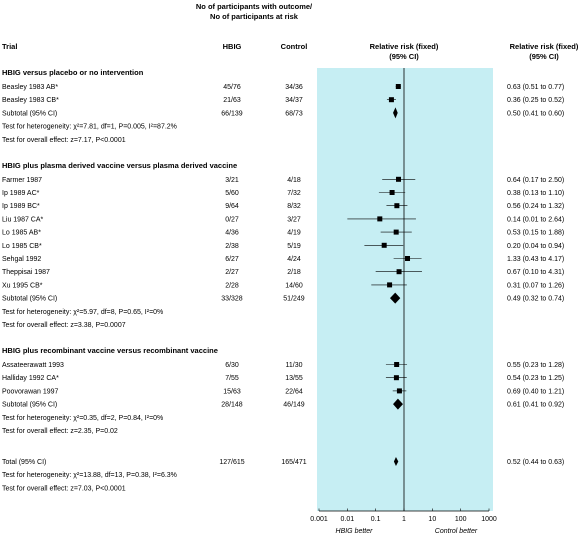 This screenshot has width=584, height=539. What do you see at coordinates (535, 113) in the screenshot?
I see `relative-risk-value: 0.50 (0.41 to 0.60)` at bounding box center [535, 113].